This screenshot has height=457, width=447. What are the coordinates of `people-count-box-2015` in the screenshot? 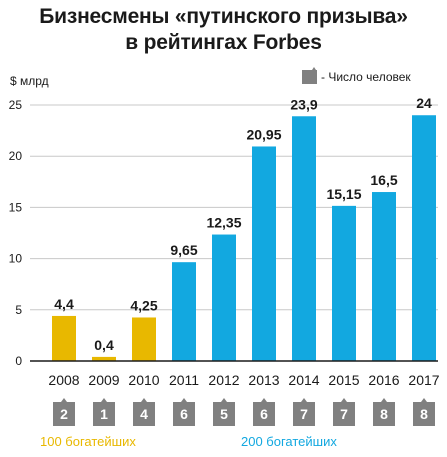 It's located at (344, 412).